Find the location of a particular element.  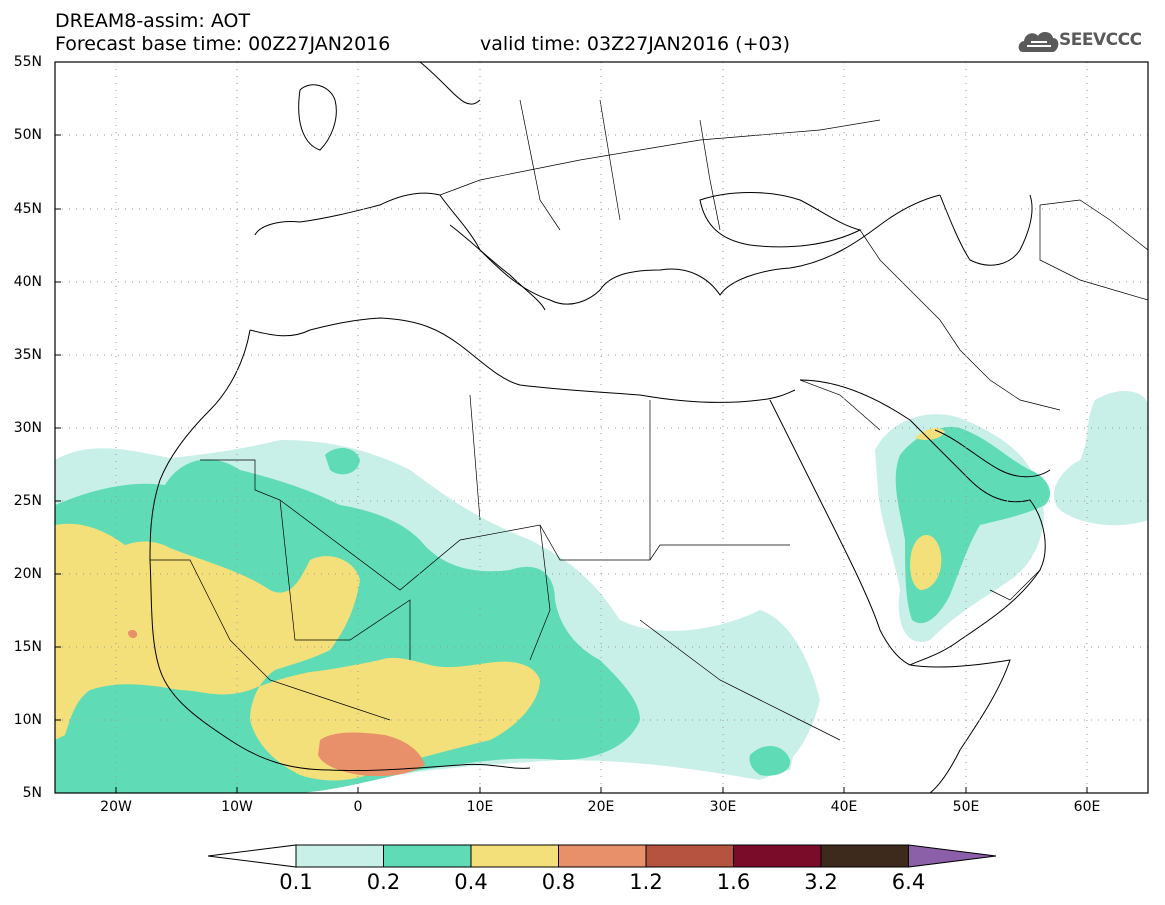

lat-label: 20N is located at coordinates (27, 574).